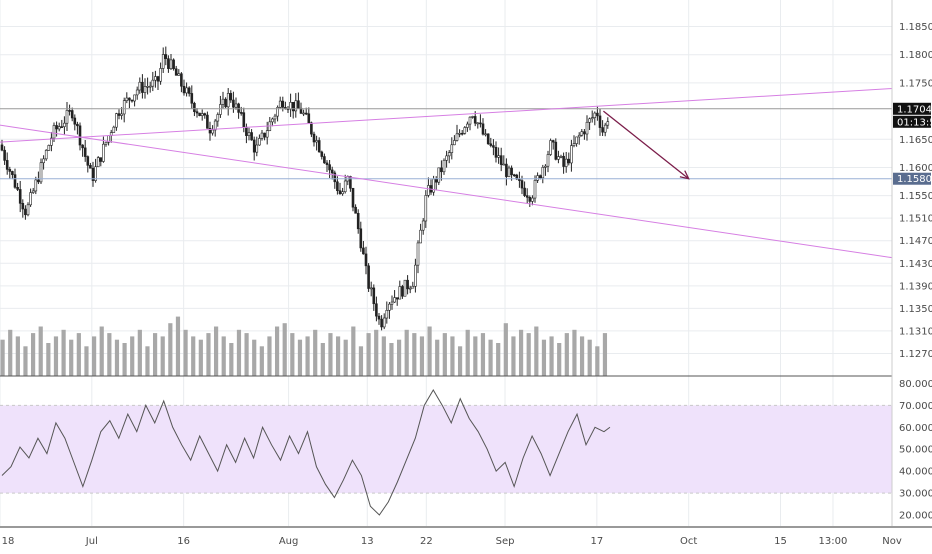 The height and width of the screenshot is (554, 932). What do you see at coordinates (688, 541) in the screenshot?
I see `time-tick-label: Oct` at bounding box center [688, 541].